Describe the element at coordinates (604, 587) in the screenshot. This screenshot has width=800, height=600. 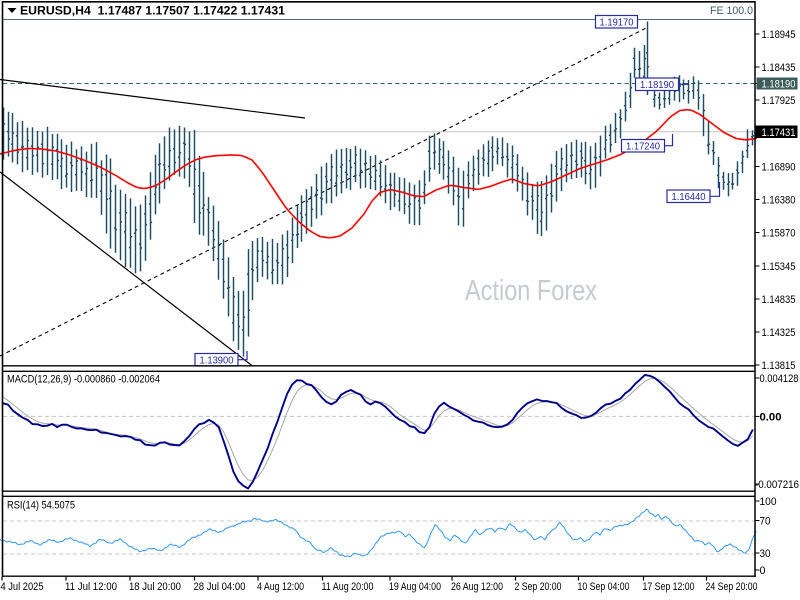
I see `svg-text: 10 Sep 04:00` at that location.